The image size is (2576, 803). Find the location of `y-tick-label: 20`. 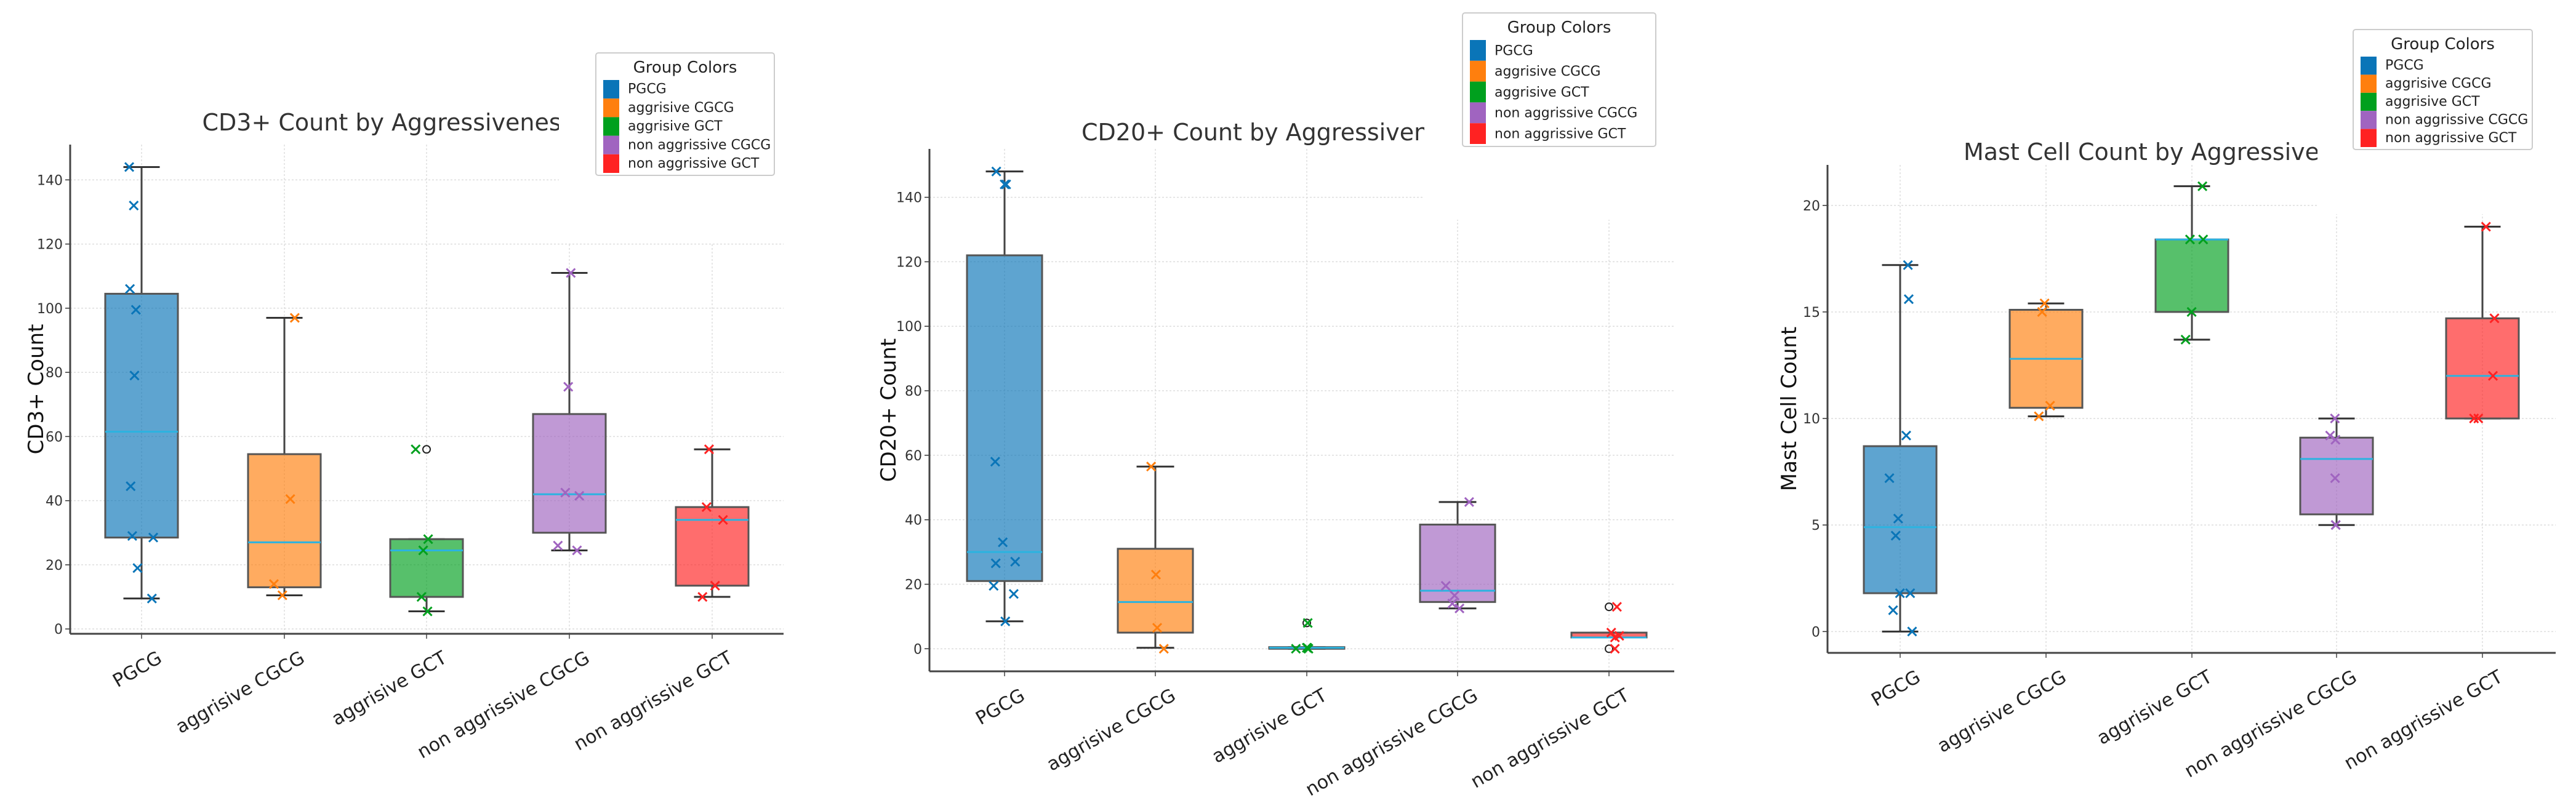

y-tick-label: 20 is located at coordinates (913, 585).